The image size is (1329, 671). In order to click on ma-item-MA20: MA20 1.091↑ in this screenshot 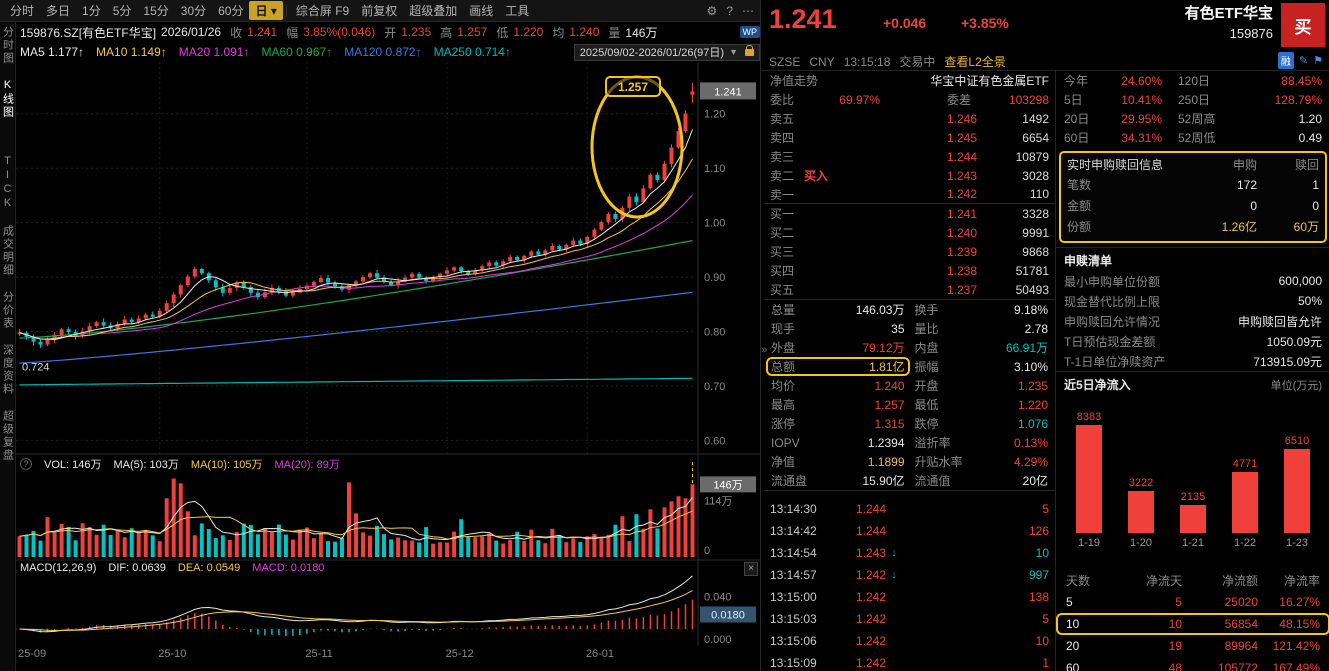, I will do `click(214, 52)`.